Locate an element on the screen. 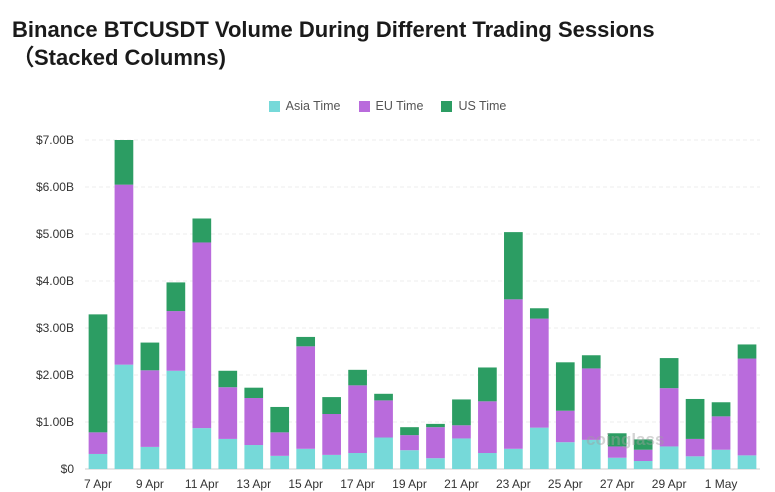  x-tick-label: 25 Apr is located at coordinates (565, 484).